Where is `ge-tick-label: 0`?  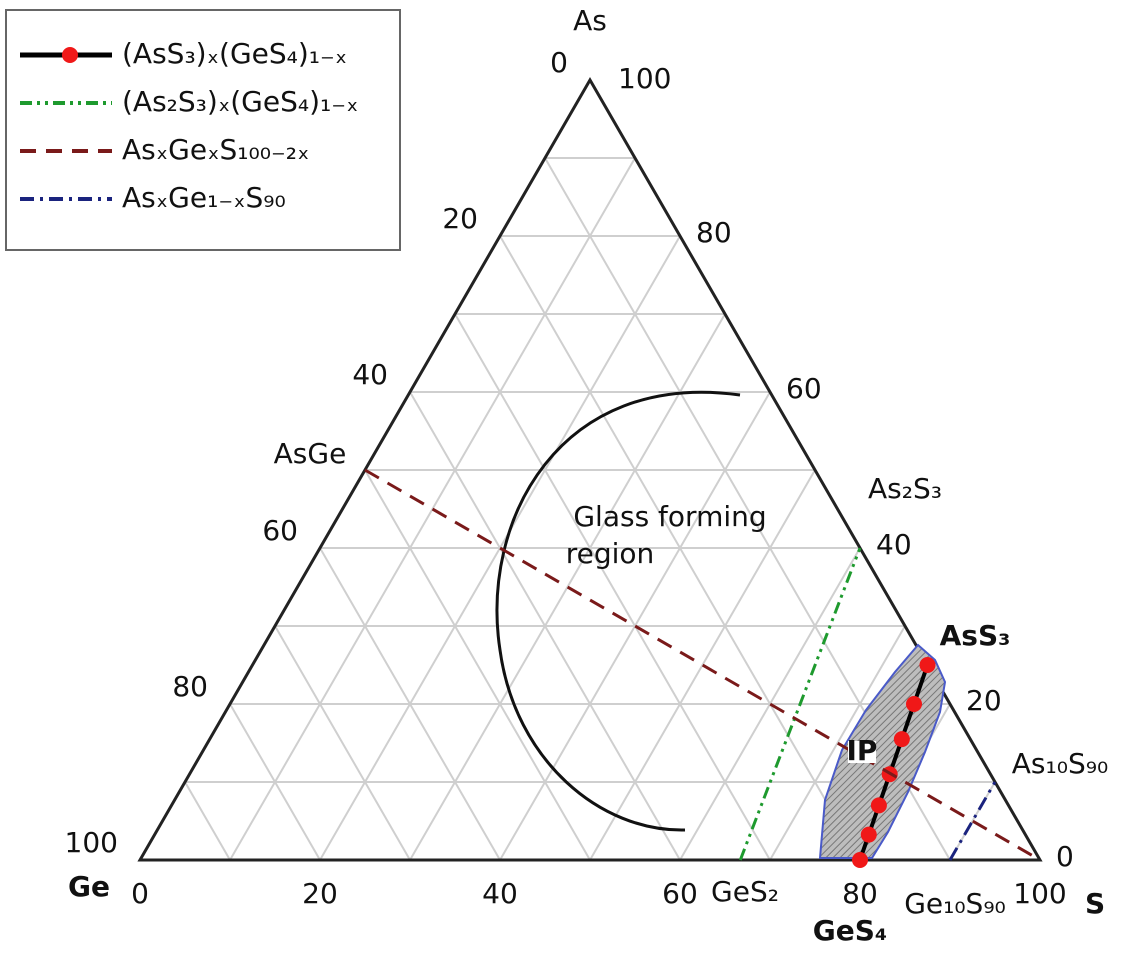 ge-tick-label: 0 is located at coordinates (559, 62).